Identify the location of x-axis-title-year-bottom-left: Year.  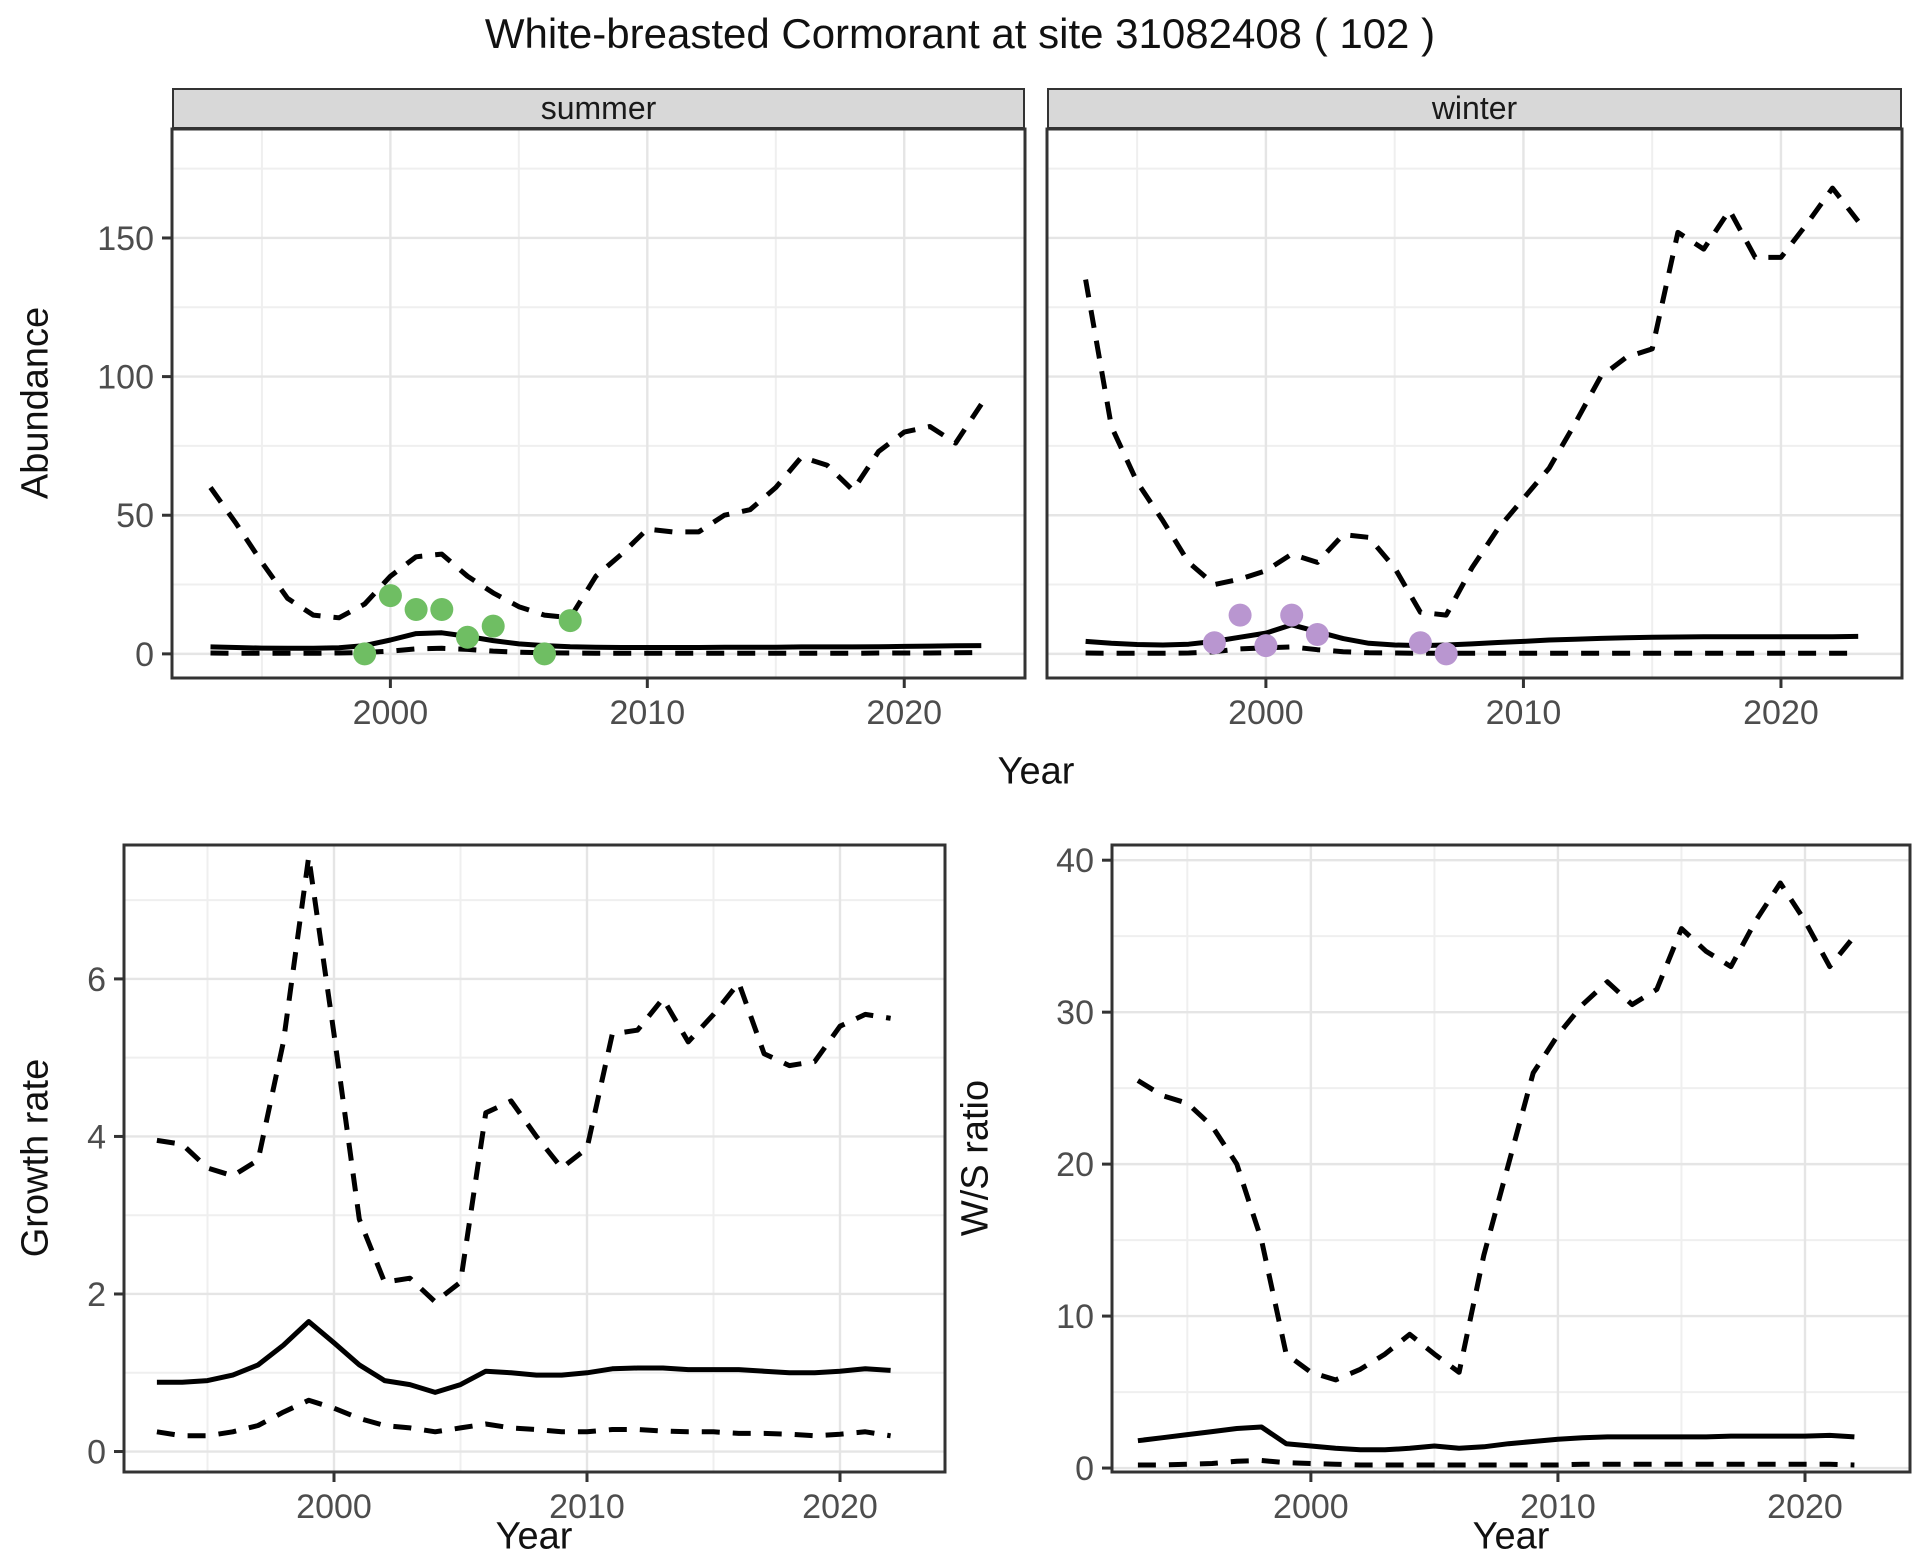
(534, 1536).